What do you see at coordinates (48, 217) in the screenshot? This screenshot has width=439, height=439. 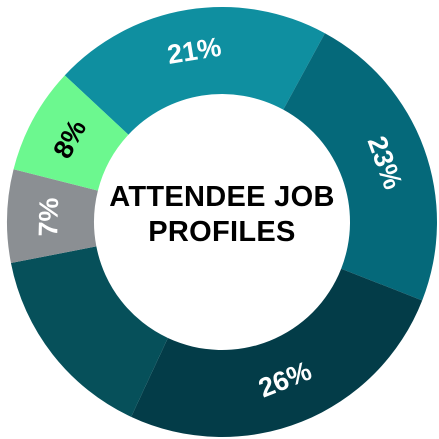 I see `segment-label: 7%` at bounding box center [48, 217].